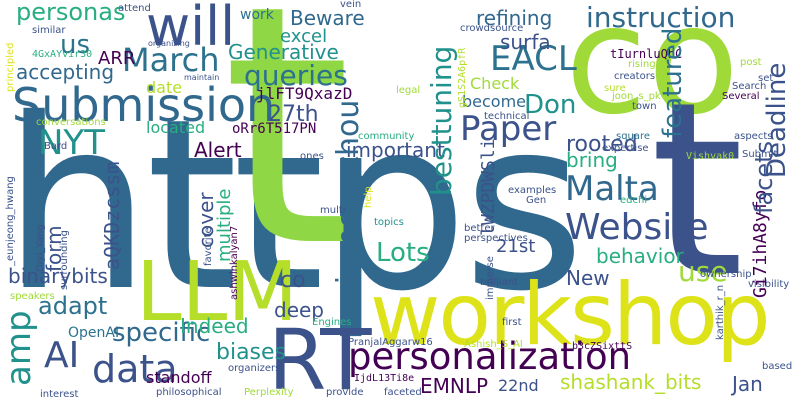 This screenshot has height=400, width=800. What do you see at coordinates (764, 177) in the screenshot?
I see `word-facets: facets` at bounding box center [764, 177].